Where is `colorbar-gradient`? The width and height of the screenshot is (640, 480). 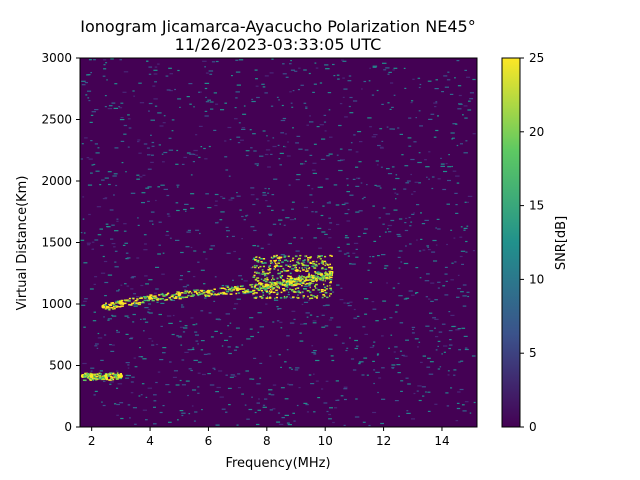 colorbar-gradient is located at coordinates (511, 242).